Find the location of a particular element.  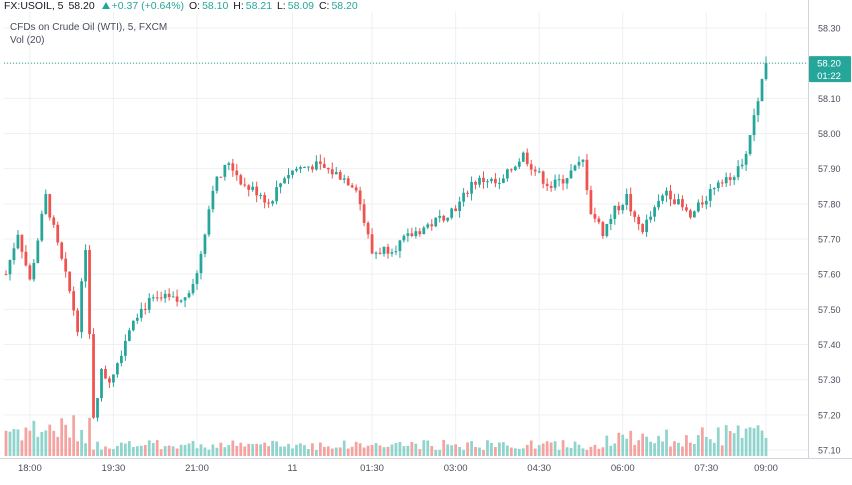

series-legend: CFDs on Crude Oil (WTI), 5, FXCM is located at coordinates (89, 27).